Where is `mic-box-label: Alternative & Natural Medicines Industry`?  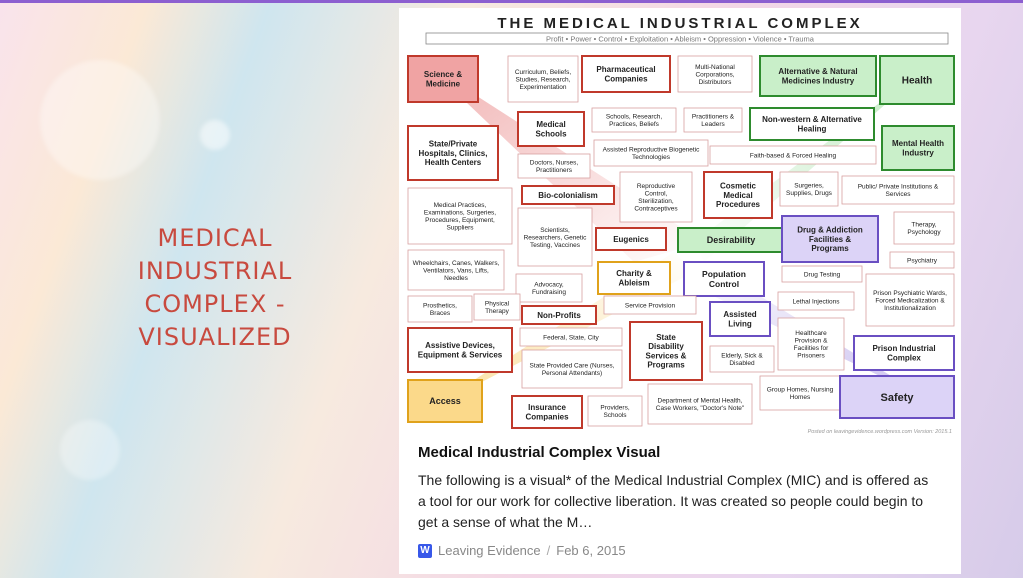
mic-box-label: Alternative & Natural Medicines Industry is located at coordinates (817, 76).